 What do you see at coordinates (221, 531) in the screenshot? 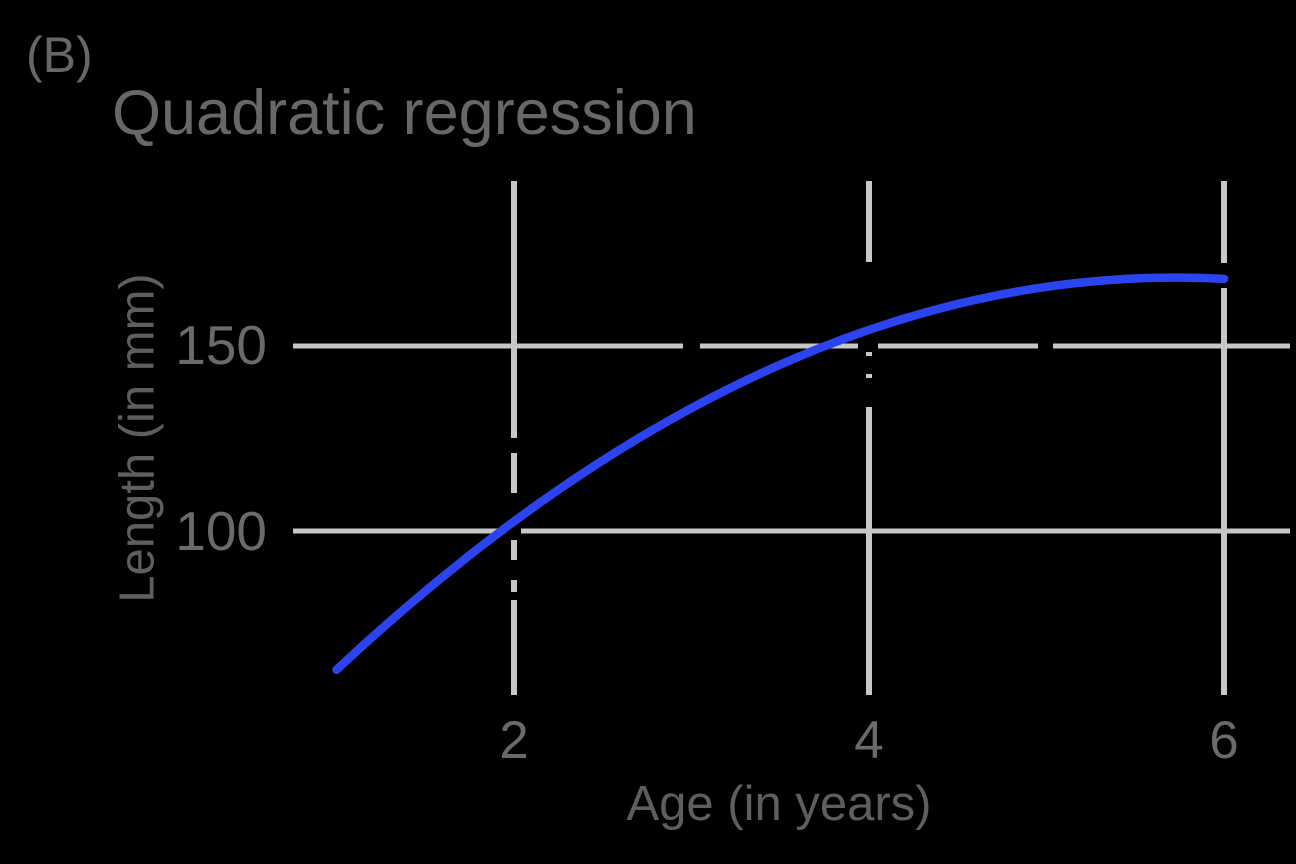
I see `y-tick-label-100: 100` at bounding box center [221, 531].